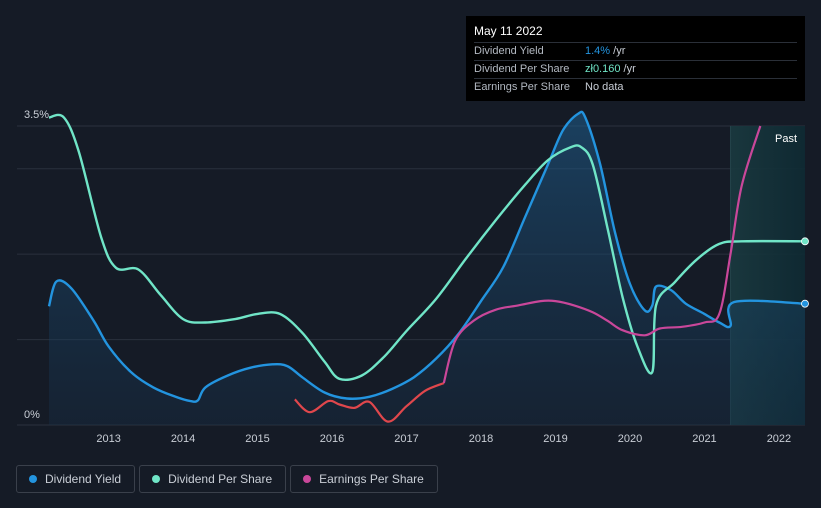 Image resolution: width=821 pixels, height=508 pixels. What do you see at coordinates (508, 31) in the screenshot?
I see `tooltip-date: May 11 2022` at bounding box center [508, 31].